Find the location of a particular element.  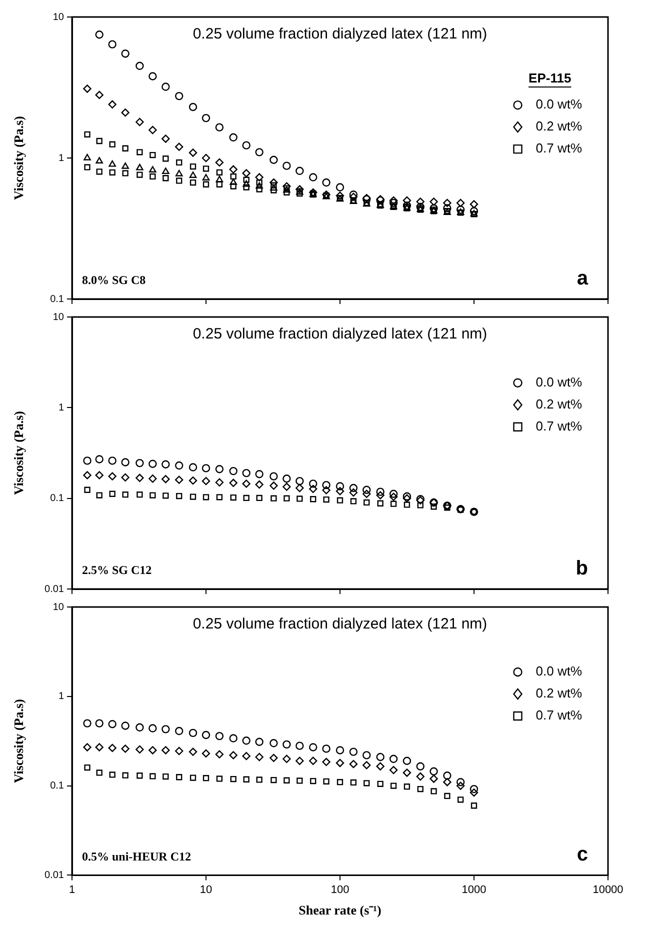

annotation: 8.0% SG C8 is located at coordinates (114, 280).